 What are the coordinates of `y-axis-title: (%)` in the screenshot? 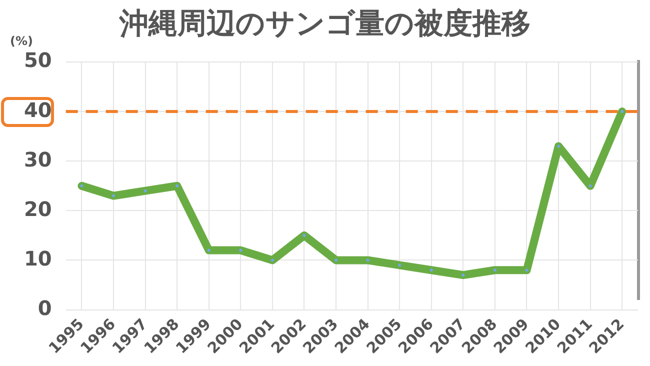 It's located at (21, 41).